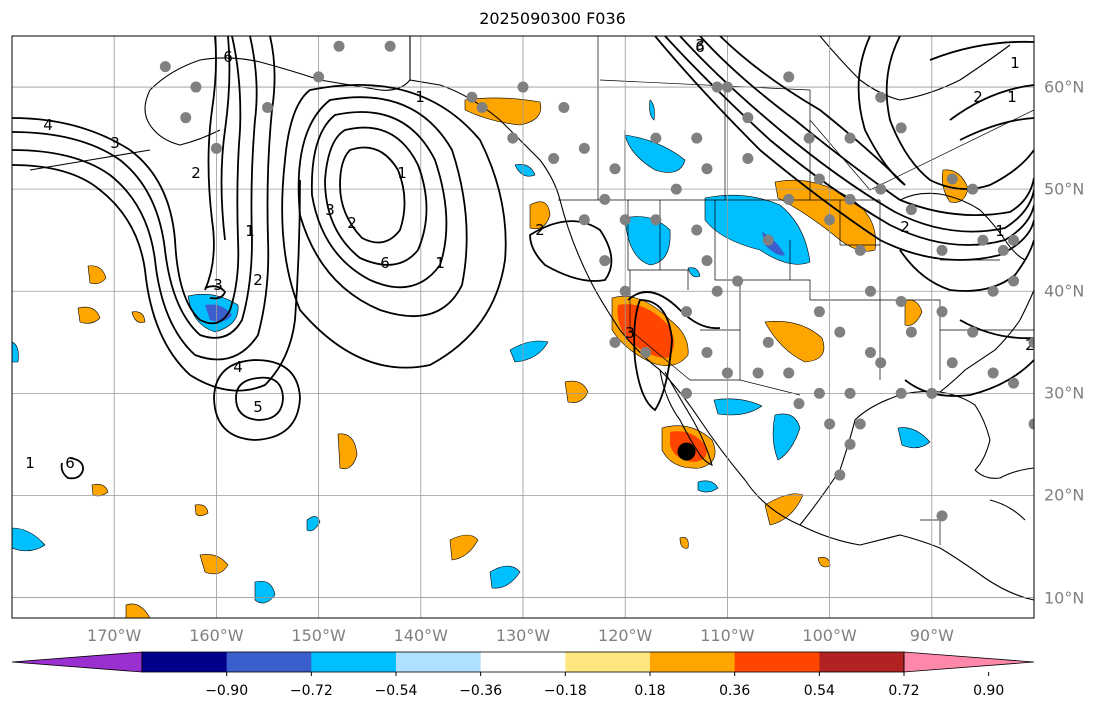 The height and width of the screenshot is (712, 1105). What do you see at coordinates (931, 635) in the screenshot?
I see `longitude-label: 90°W` at bounding box center [931, 635].